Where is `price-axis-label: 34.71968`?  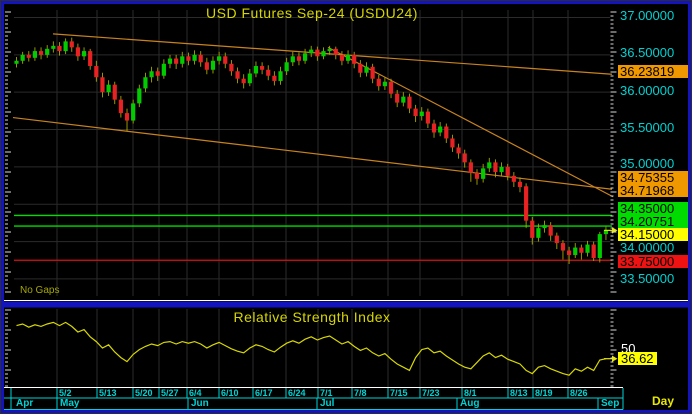 price-axis-label: 34.71968 is located at coordinates (653, 190).